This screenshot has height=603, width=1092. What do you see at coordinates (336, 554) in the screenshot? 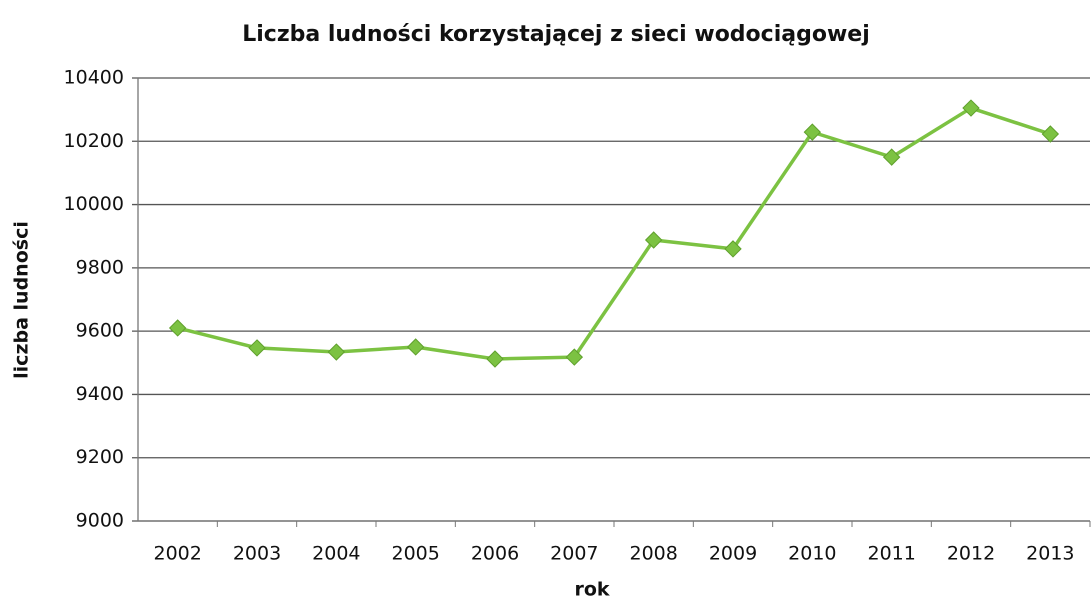
I see `x-tick-label: 2004` at bounding box center [336, 554].